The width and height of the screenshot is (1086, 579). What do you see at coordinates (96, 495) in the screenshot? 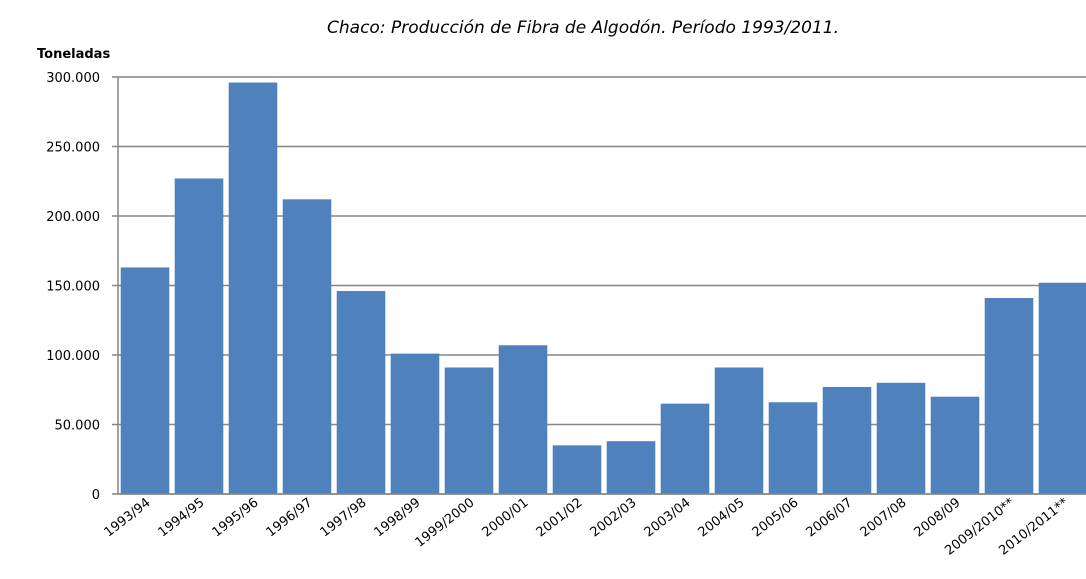
I see `y-tick-label: 0` at bounding box center [96, 495].